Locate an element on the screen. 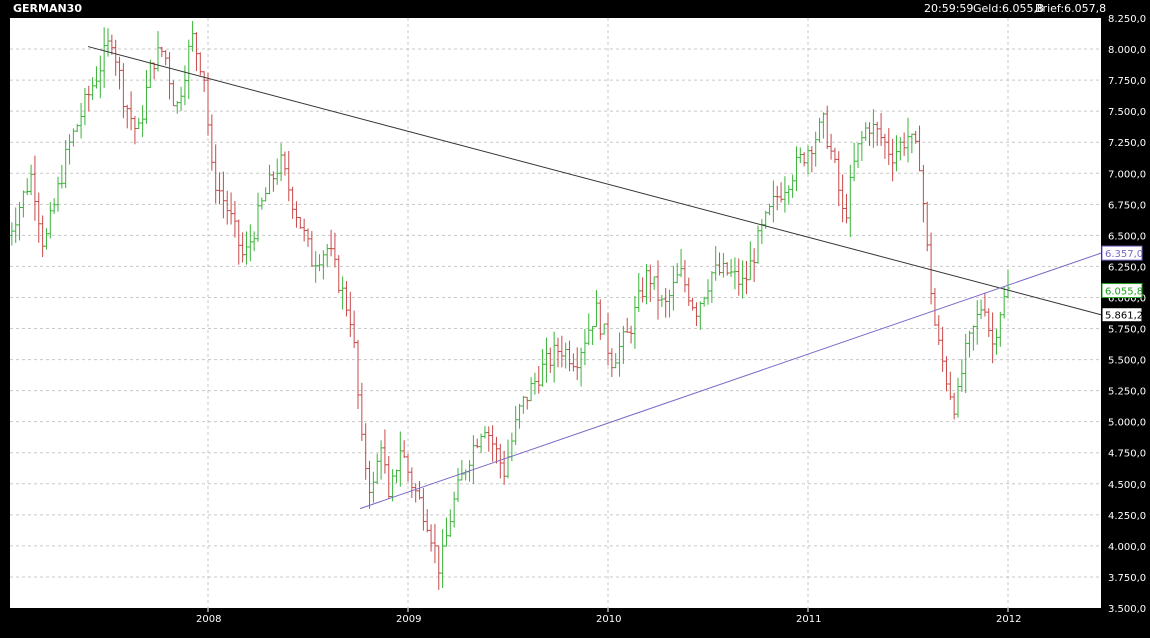 Image resolution: width=1150 pixels, height=638 pixels. y-tick-label: 6.000,0 is located at coordinates (1127, 298).